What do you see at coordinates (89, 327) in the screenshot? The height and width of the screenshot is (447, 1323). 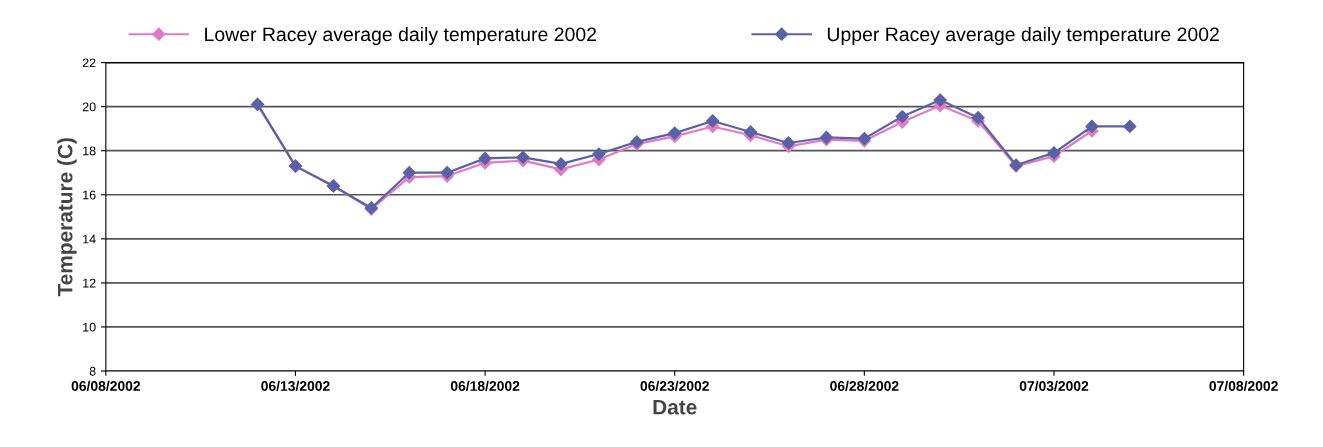 I see `y-tick-label: 10` at bounding box center [89, 327].